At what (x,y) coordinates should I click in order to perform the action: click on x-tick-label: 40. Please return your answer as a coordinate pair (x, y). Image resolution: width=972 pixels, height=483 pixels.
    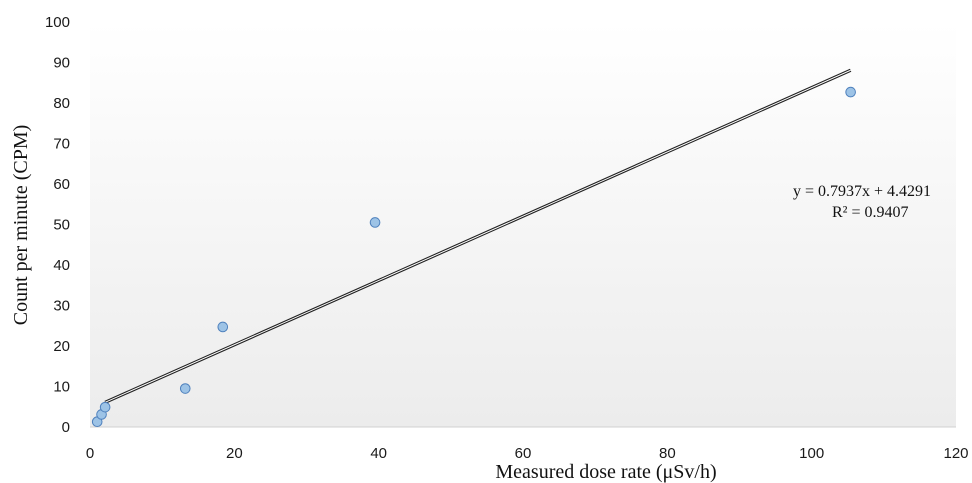
    Looking at the image, I should click on (378, 453).